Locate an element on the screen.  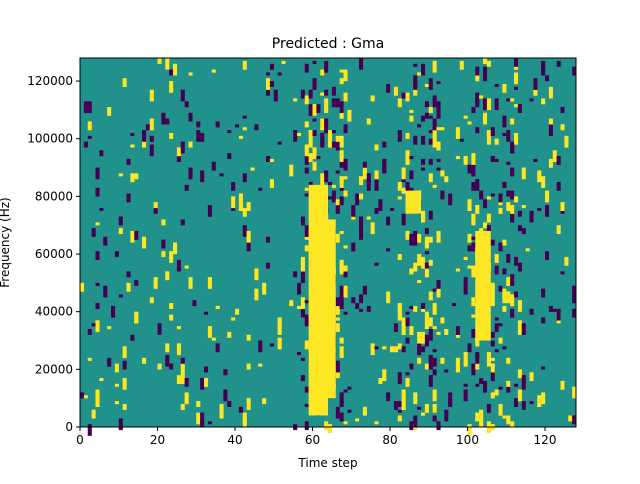
heatmap-band is located at coordinates (413, 202).